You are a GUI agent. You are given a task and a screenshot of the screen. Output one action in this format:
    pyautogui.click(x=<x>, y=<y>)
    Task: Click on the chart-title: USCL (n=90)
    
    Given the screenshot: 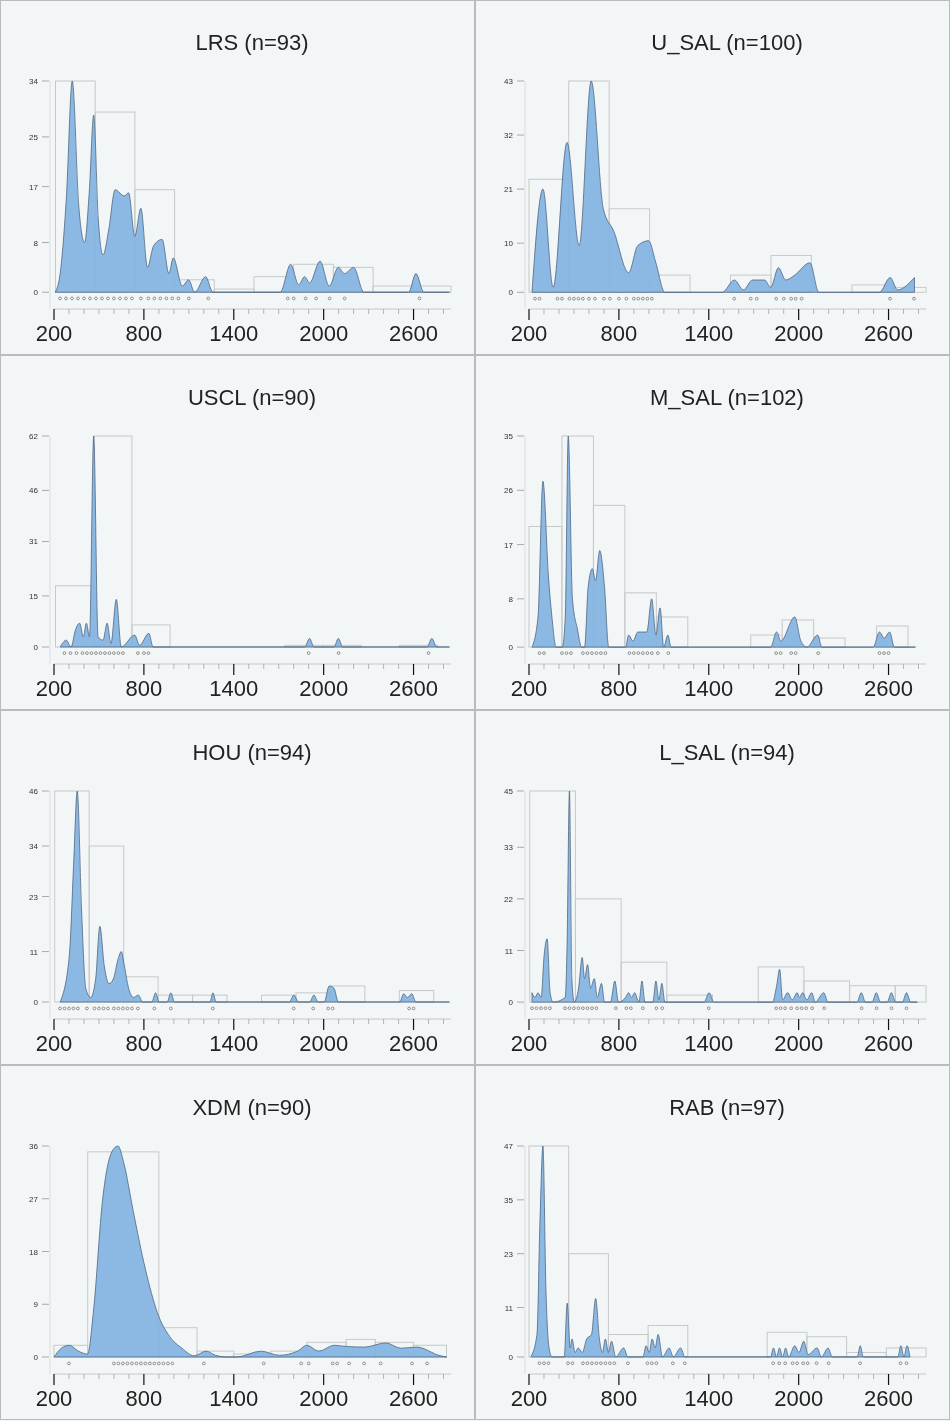 What is the action you would take?
    pyautogui.click(x=252, y=397)
    